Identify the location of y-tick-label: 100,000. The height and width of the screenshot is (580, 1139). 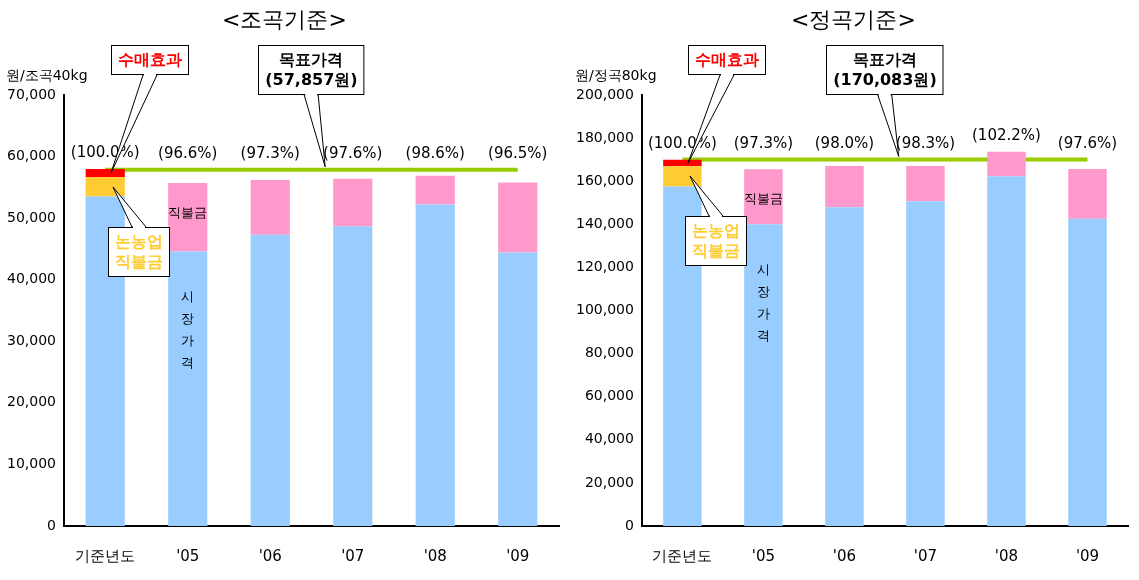
(604, 309).